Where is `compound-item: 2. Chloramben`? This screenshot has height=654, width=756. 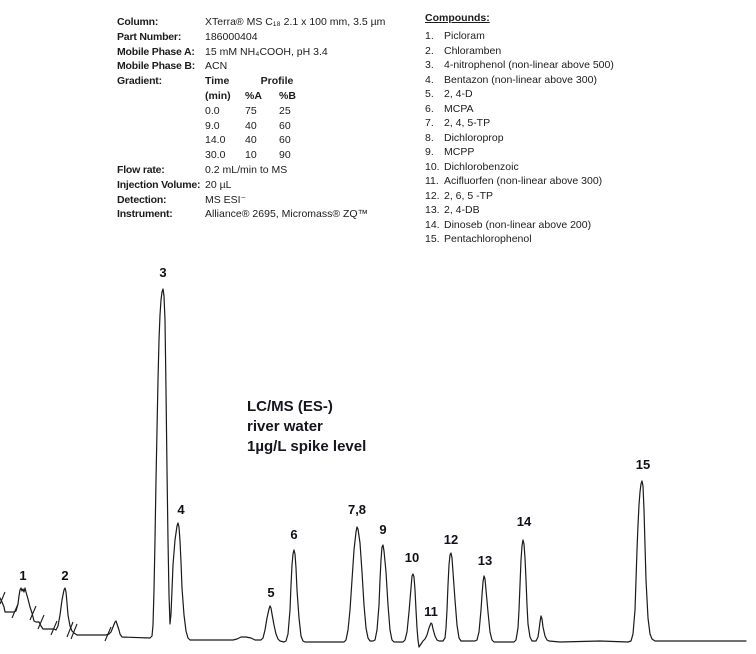 compound-item: 2. Chloramben is located at coordinates (589, 51).